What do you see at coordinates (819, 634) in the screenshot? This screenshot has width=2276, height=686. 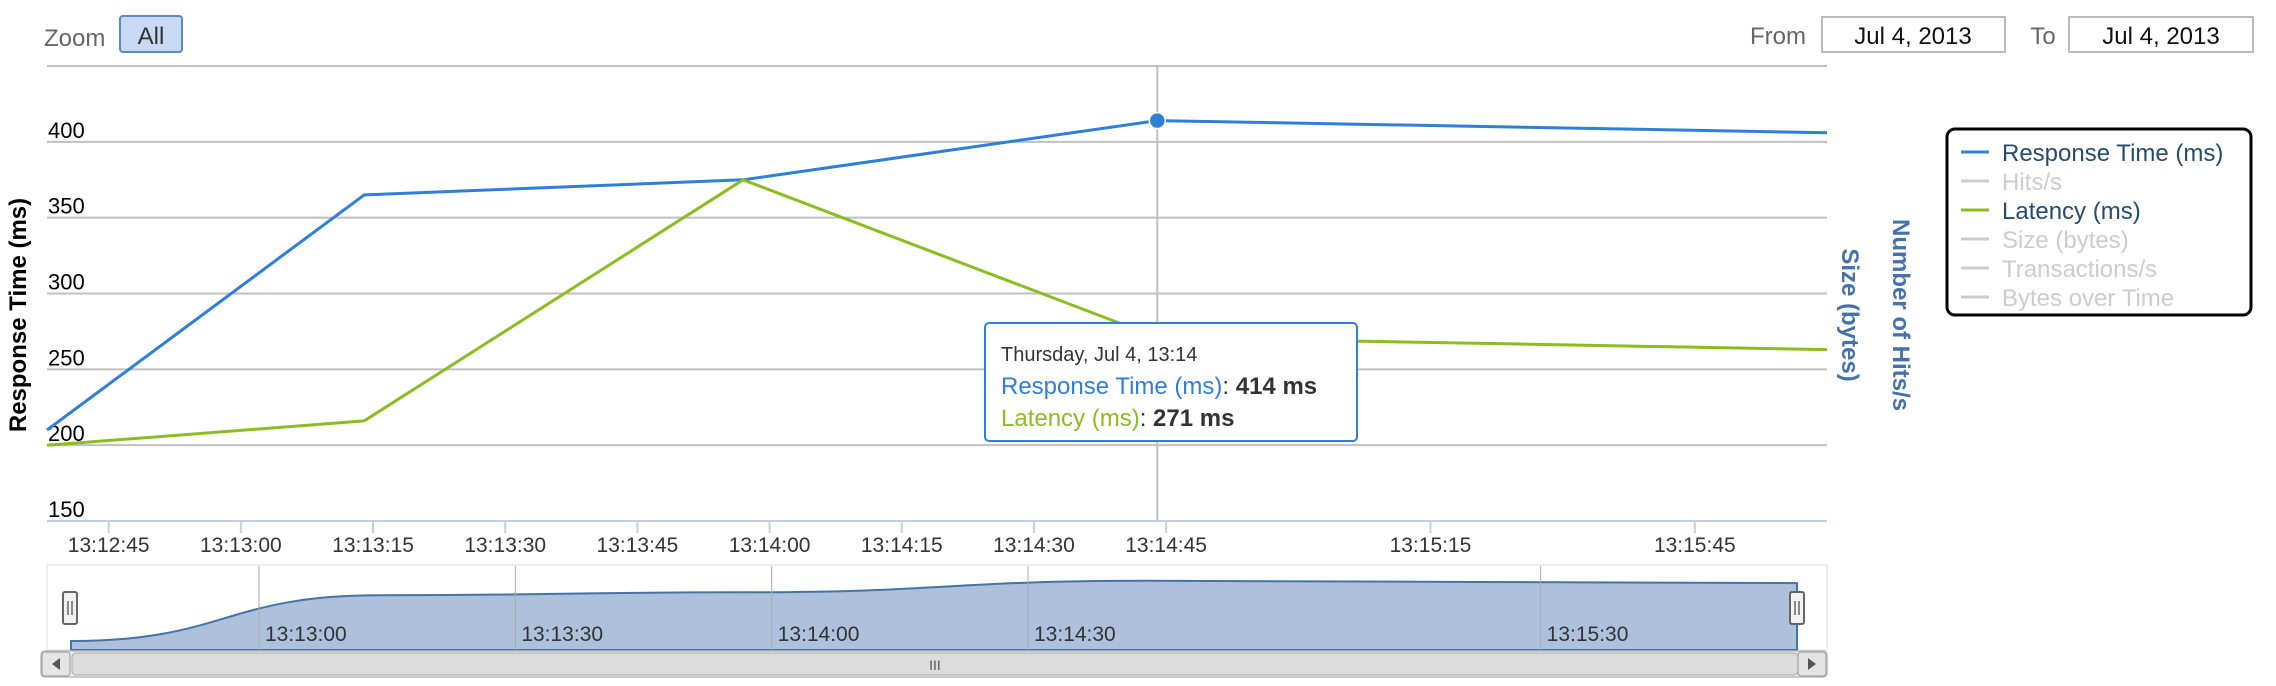 I see `navigator-tick-label: 13:14:00` at bounding box center [819, 634].